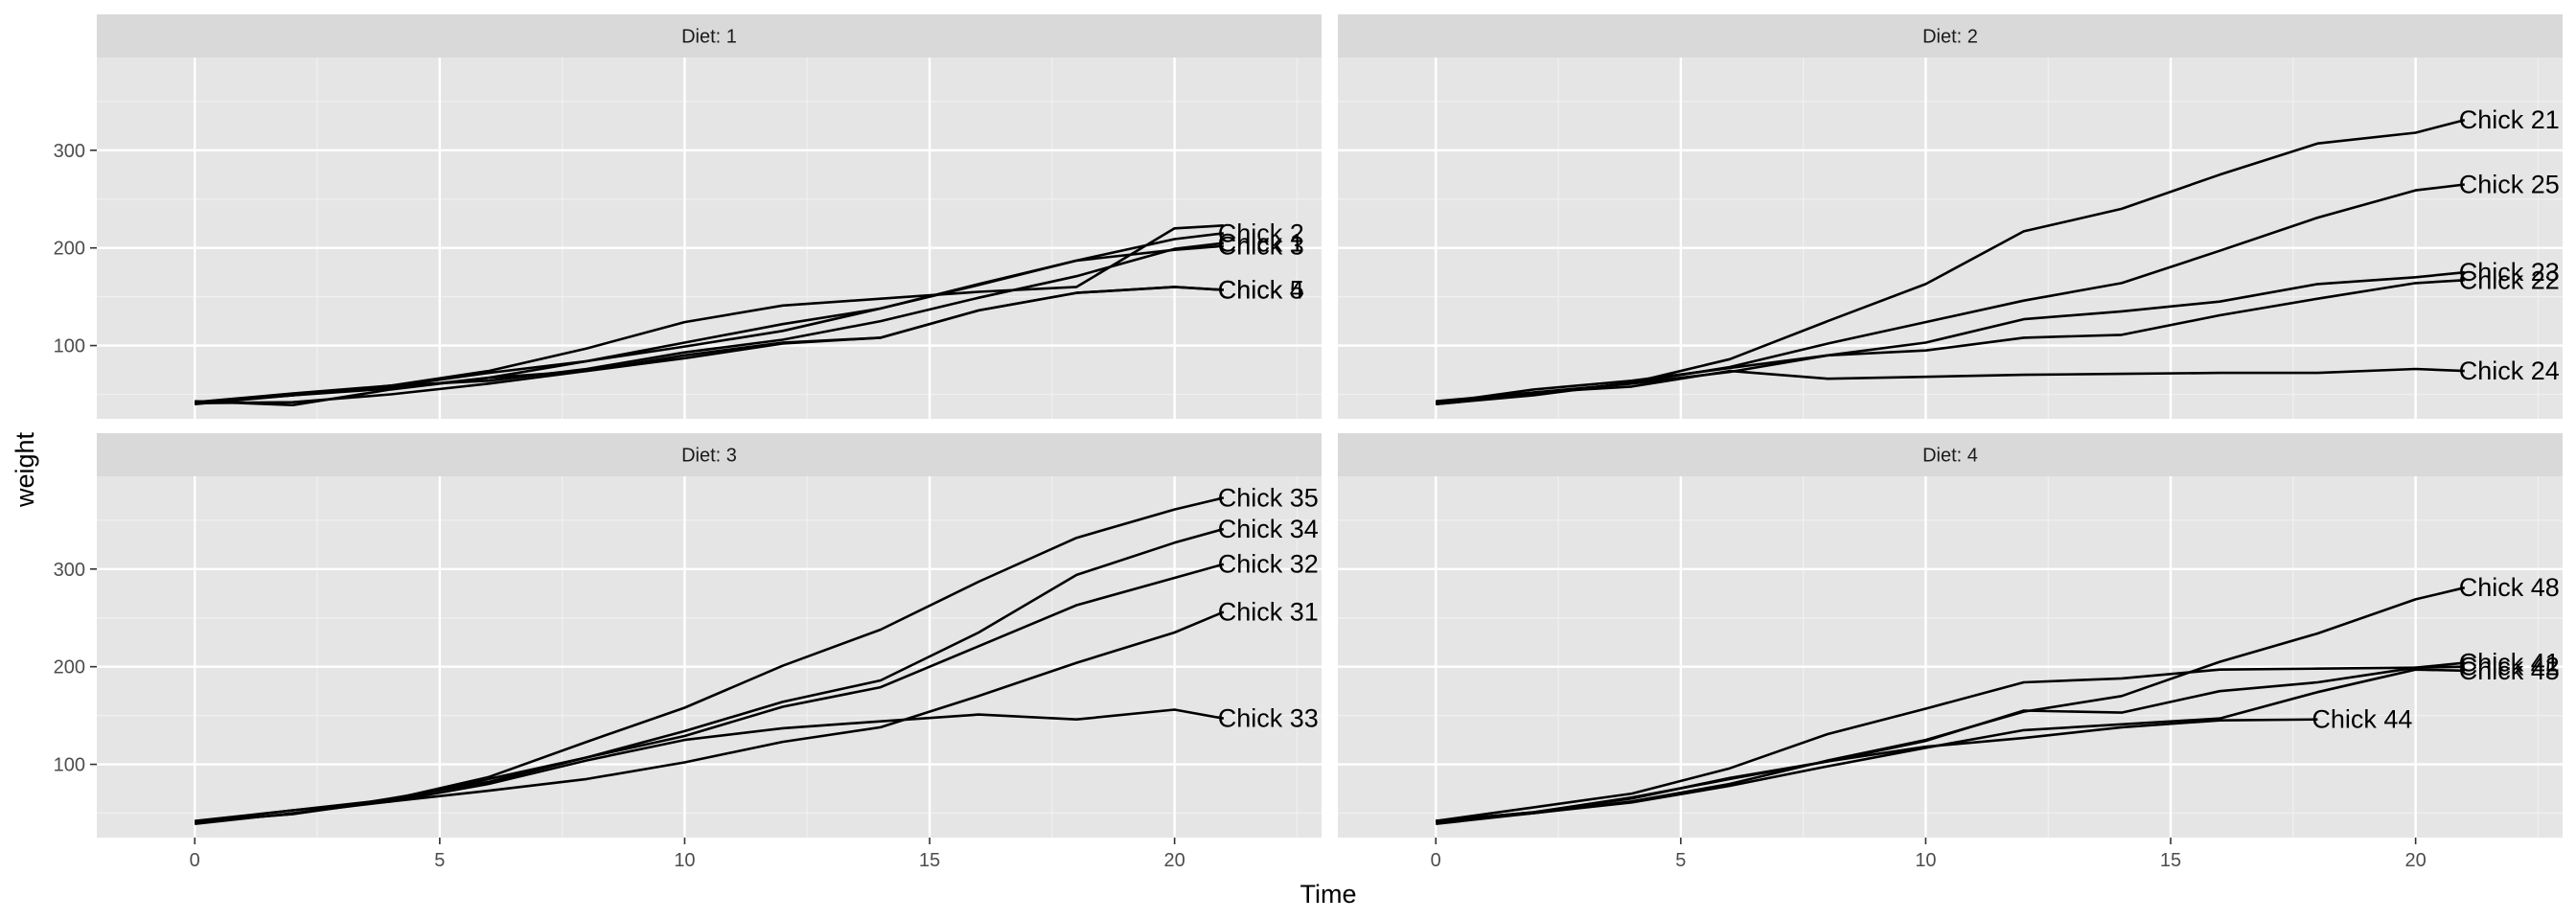 This screenshot has height=920, width=2576. What do you see at coordinates (2362, 719) in the screenshot?
I see `series-label: Chick 44` at bounding box center [2362, 719].